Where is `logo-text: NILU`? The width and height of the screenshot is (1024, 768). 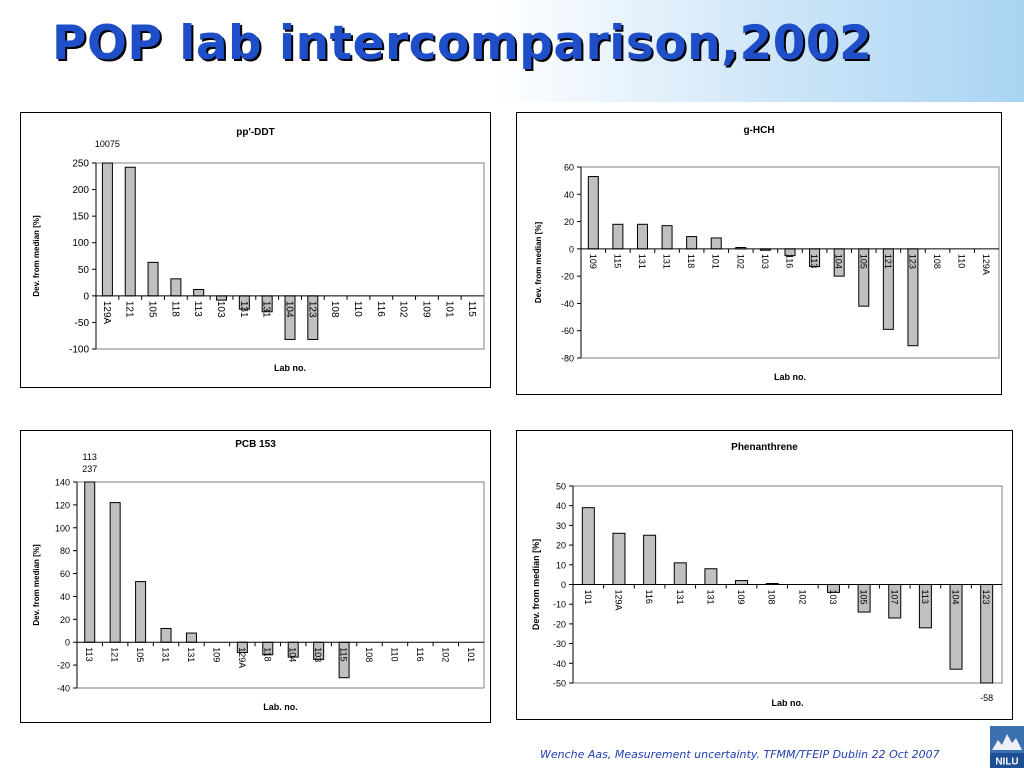
logo-text: NILU is located at coordinates (1006, 762).